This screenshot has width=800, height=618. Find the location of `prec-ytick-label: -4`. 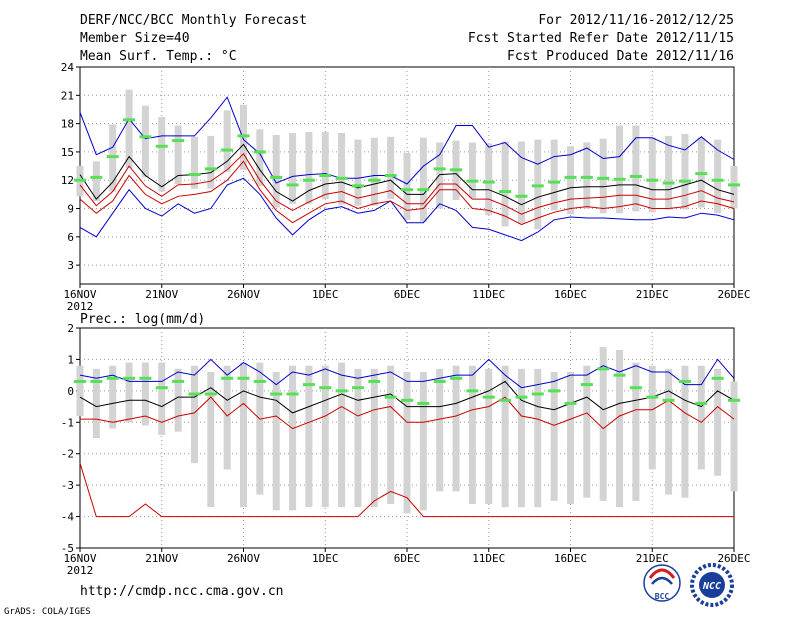

prec-ytick-label: -4 is located at coordinates (68, 517).